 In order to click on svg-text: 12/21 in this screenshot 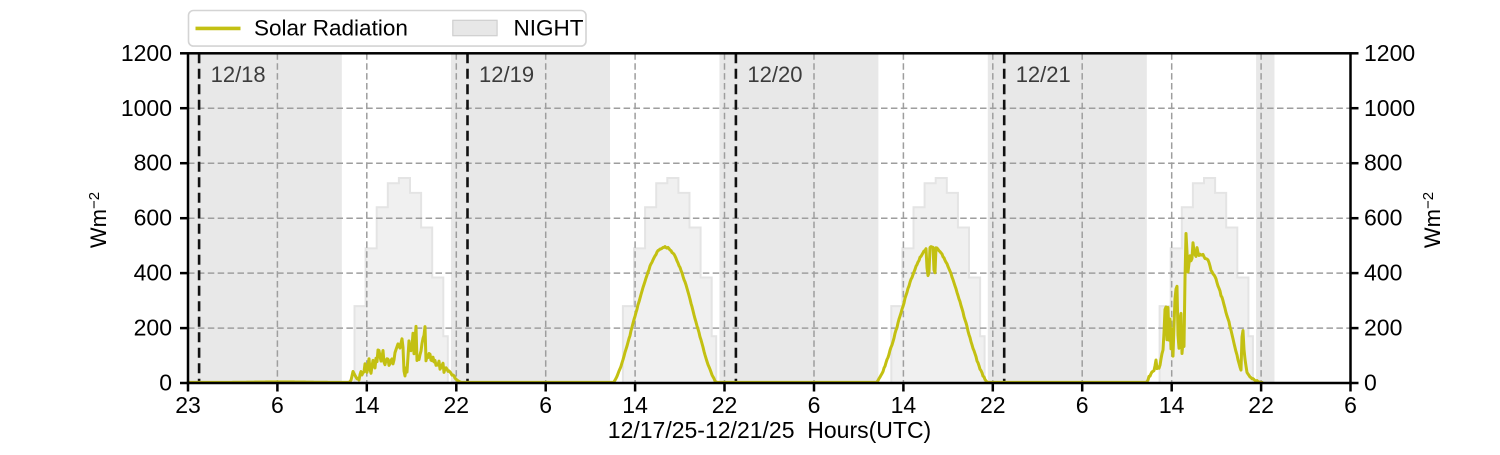, I will do `click(1043, 74)`.